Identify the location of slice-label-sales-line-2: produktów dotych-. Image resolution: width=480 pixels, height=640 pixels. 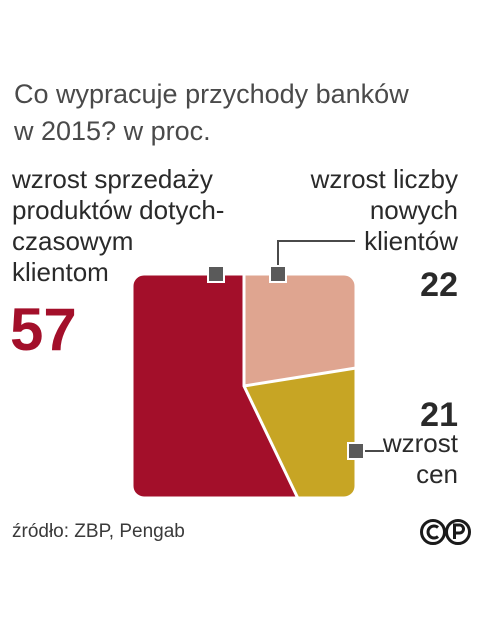
(118, 210).